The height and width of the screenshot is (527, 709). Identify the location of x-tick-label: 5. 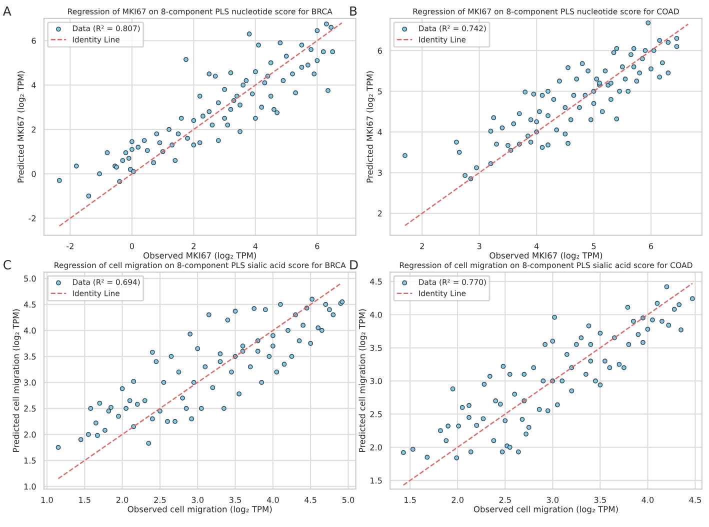
(594, 246).